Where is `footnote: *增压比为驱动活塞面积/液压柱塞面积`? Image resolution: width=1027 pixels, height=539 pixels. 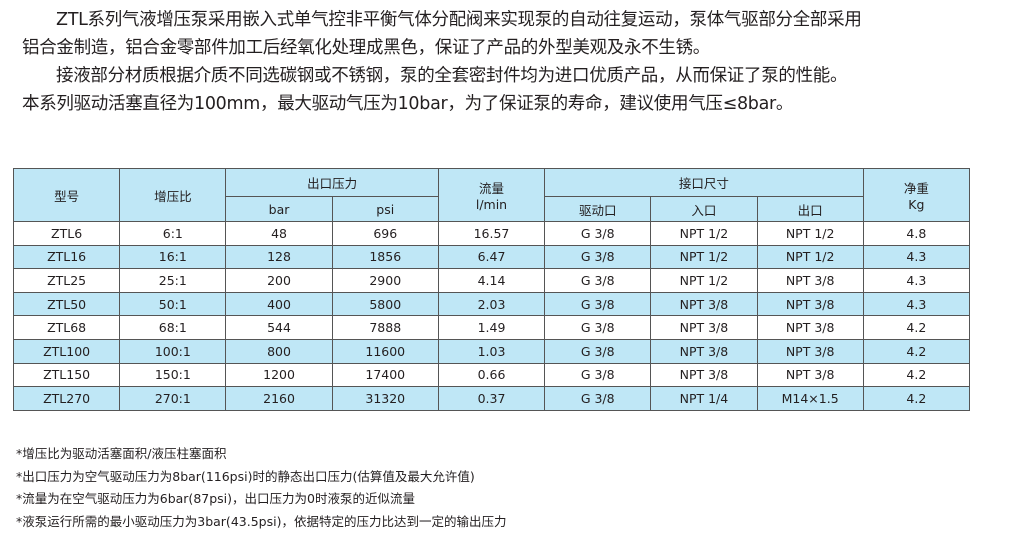 footnote: *增压比为驱动活塞面积/液压柱塞面积 is located at coordinates (121, 453).